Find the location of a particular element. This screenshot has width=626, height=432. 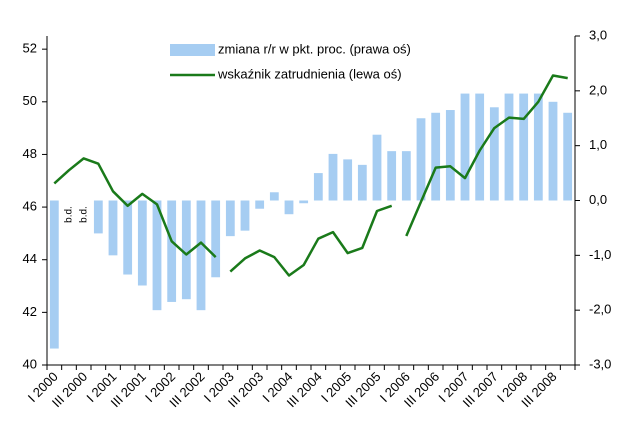

y-tick-label: 52 is located at coordinates (30, 48).